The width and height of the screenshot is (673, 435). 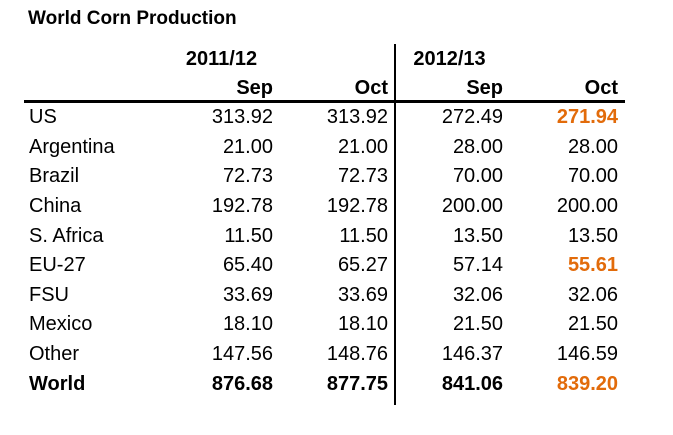 What do you see at coordinates (362, 176) in the screenshot?
I see `cell-brazil-2011-oct: 72.73` at bounding box center [362, 176].